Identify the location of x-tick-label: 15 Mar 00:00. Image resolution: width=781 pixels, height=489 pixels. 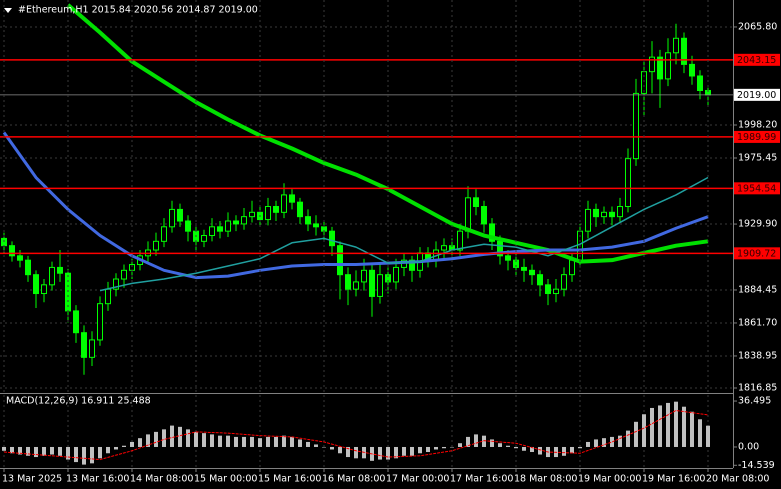
(225, 479).